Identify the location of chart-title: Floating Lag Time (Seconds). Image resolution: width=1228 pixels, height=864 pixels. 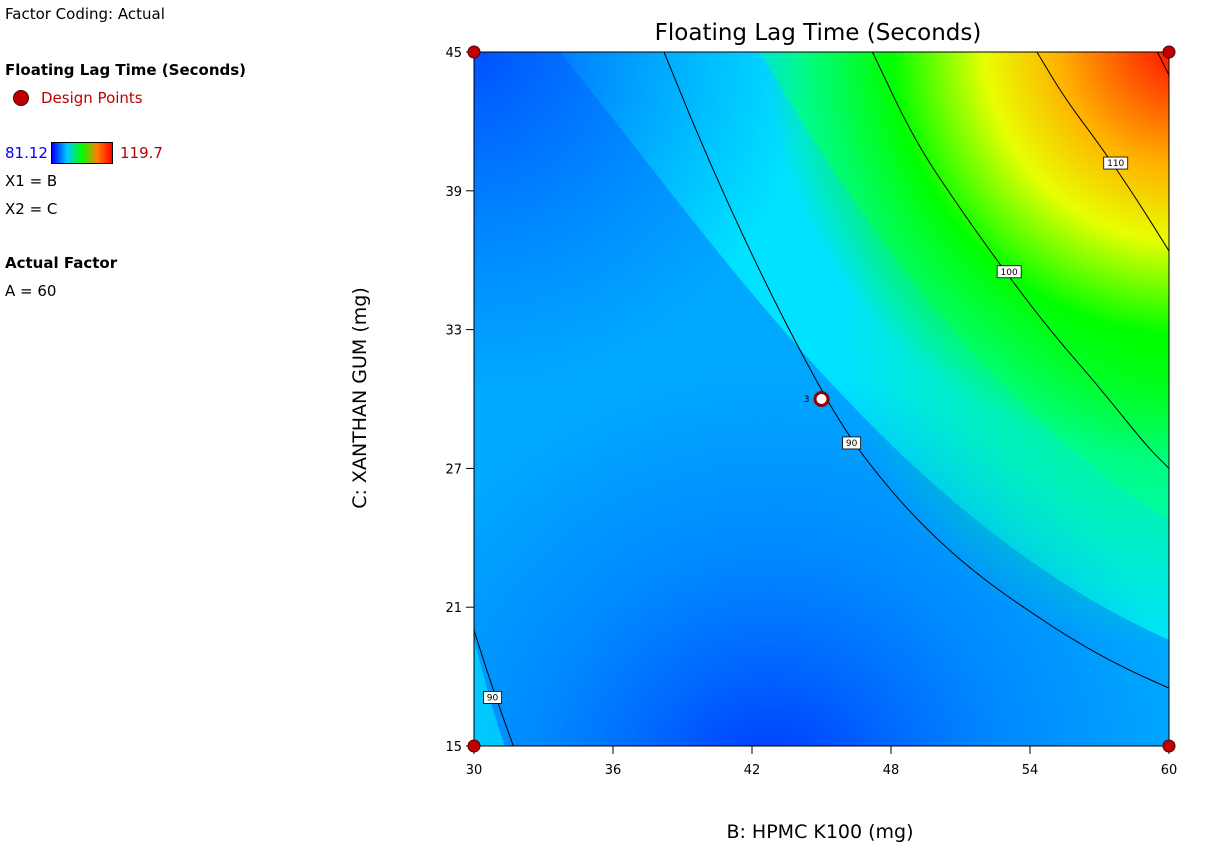
(818, 33).